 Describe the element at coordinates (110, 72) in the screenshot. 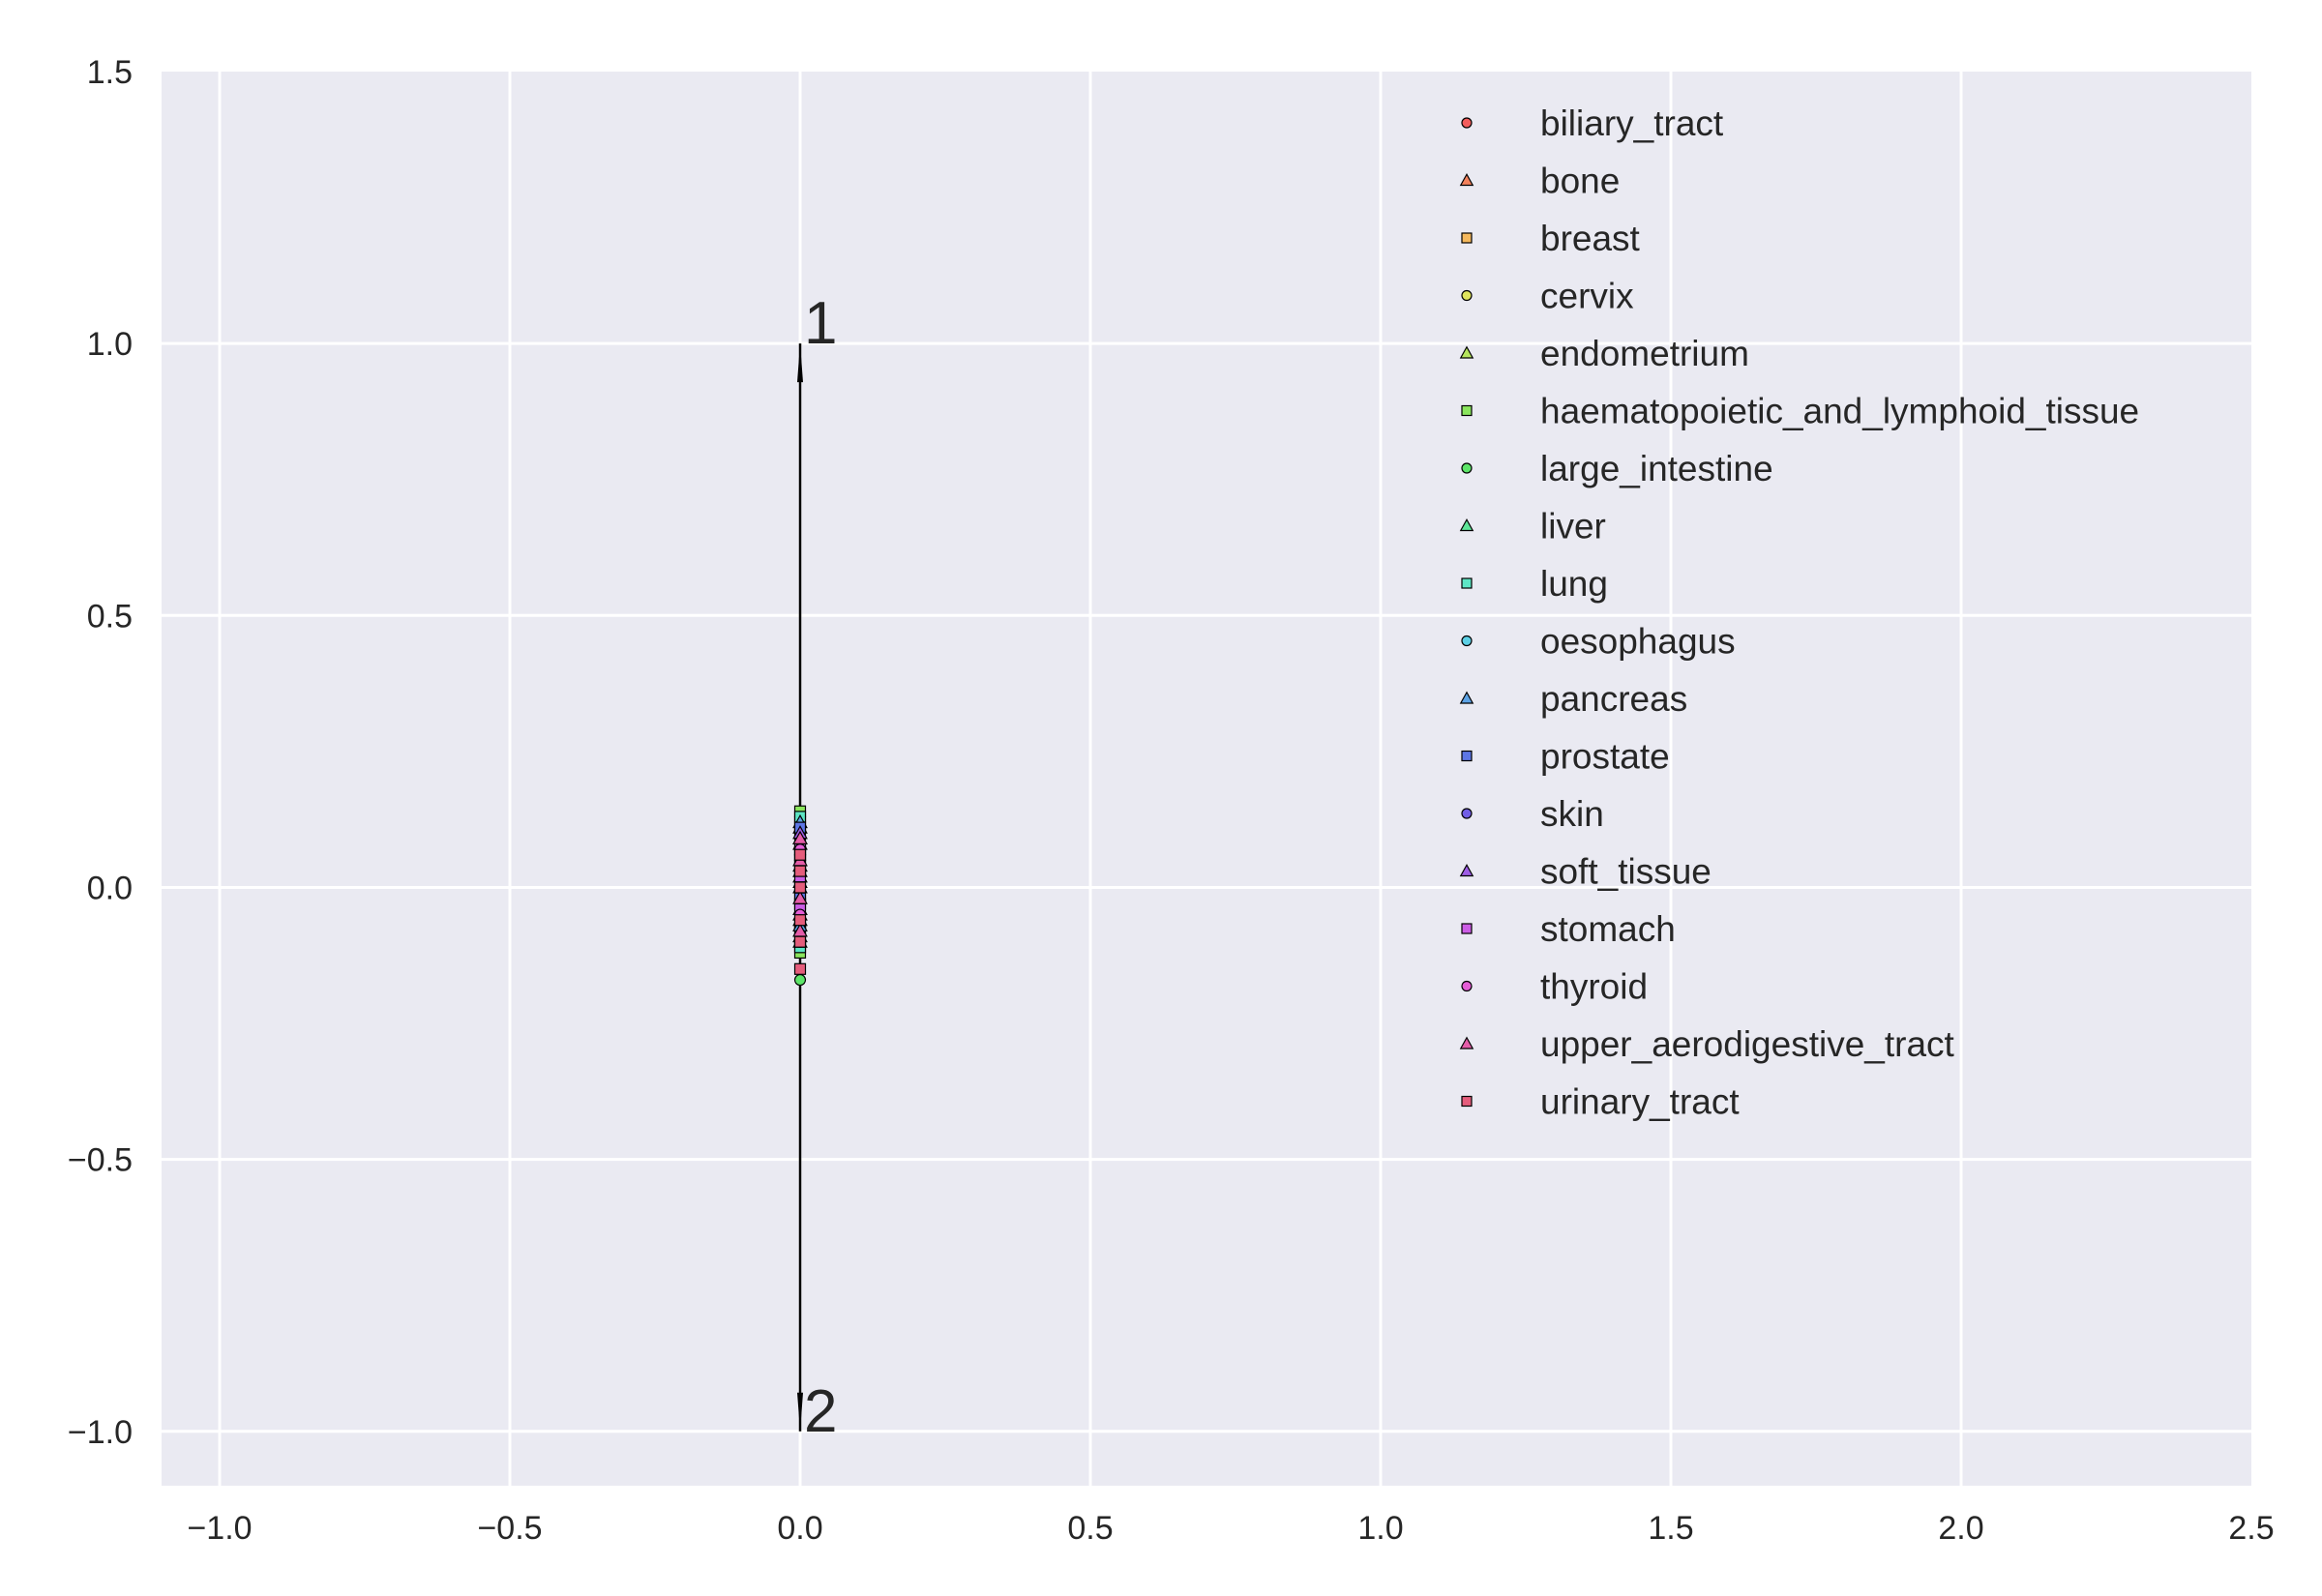

I see `y-tick-label: 1.5` at that location.